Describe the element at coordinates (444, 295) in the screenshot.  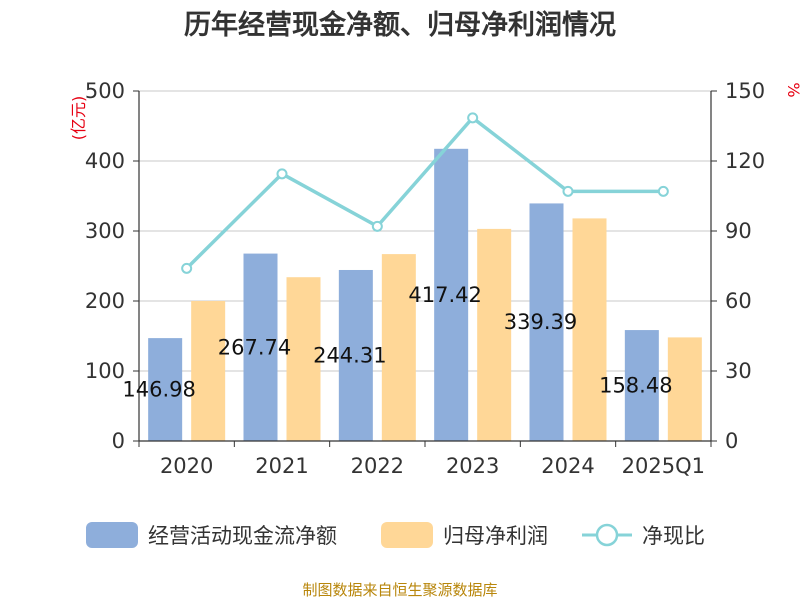
I see `bar-value-label: 417.42` at that location.